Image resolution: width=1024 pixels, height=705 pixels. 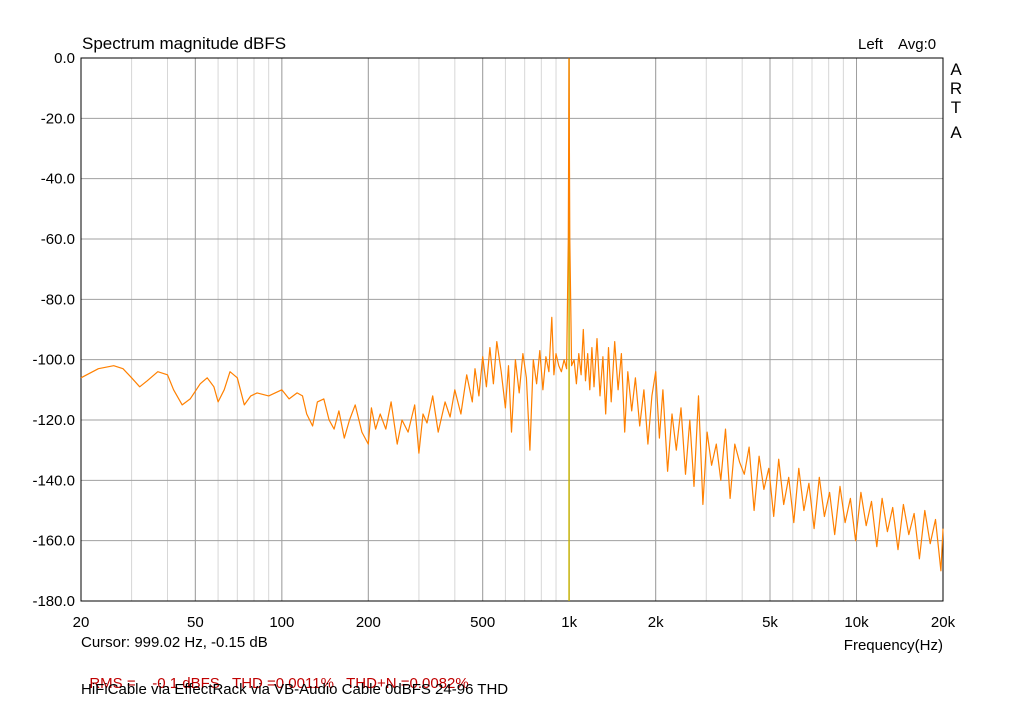 I want to click on y-tick-label: 0.0, so click(x=64, y=58).